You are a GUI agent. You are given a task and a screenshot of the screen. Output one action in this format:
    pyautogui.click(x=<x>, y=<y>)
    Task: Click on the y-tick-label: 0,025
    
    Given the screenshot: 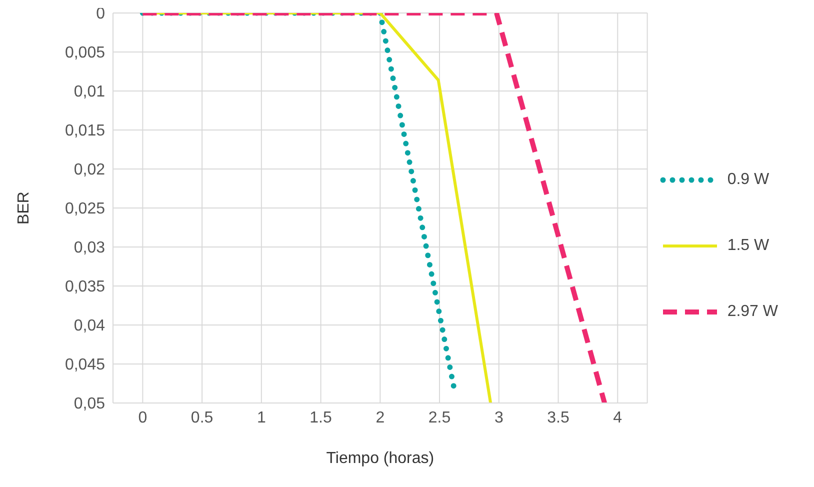 What is the action you would take?
    pyautogui.click(x=85, y=209)
    